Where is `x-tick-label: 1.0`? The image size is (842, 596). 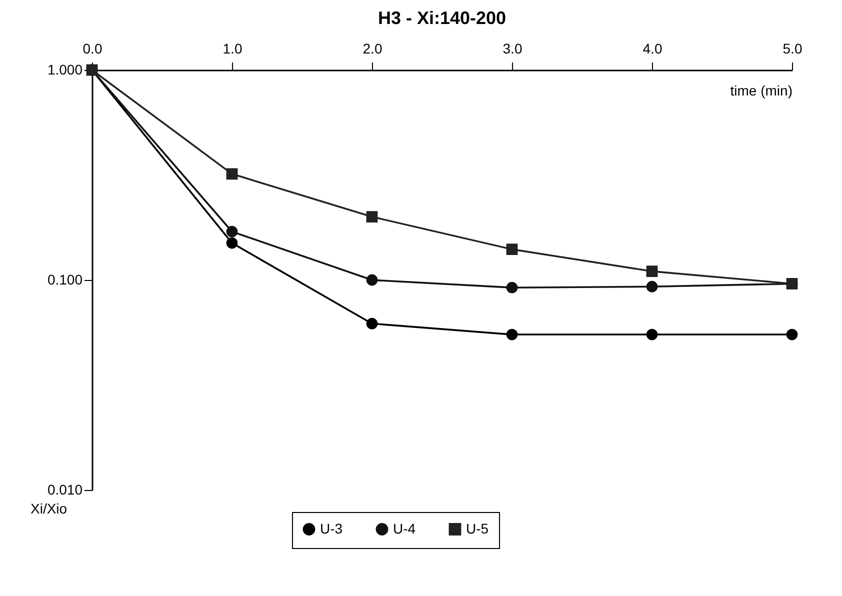
x-tick-label: 1.0 is located at coordinates (232, 48).